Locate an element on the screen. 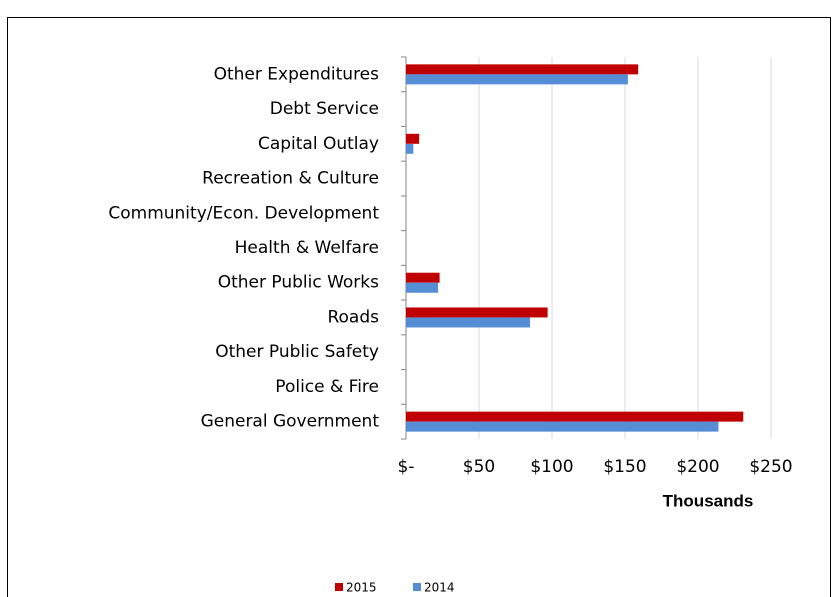 This screenshot has height=597, width=832. y-tick-label: Recreation & Culture is located at coordinates (290, 179).